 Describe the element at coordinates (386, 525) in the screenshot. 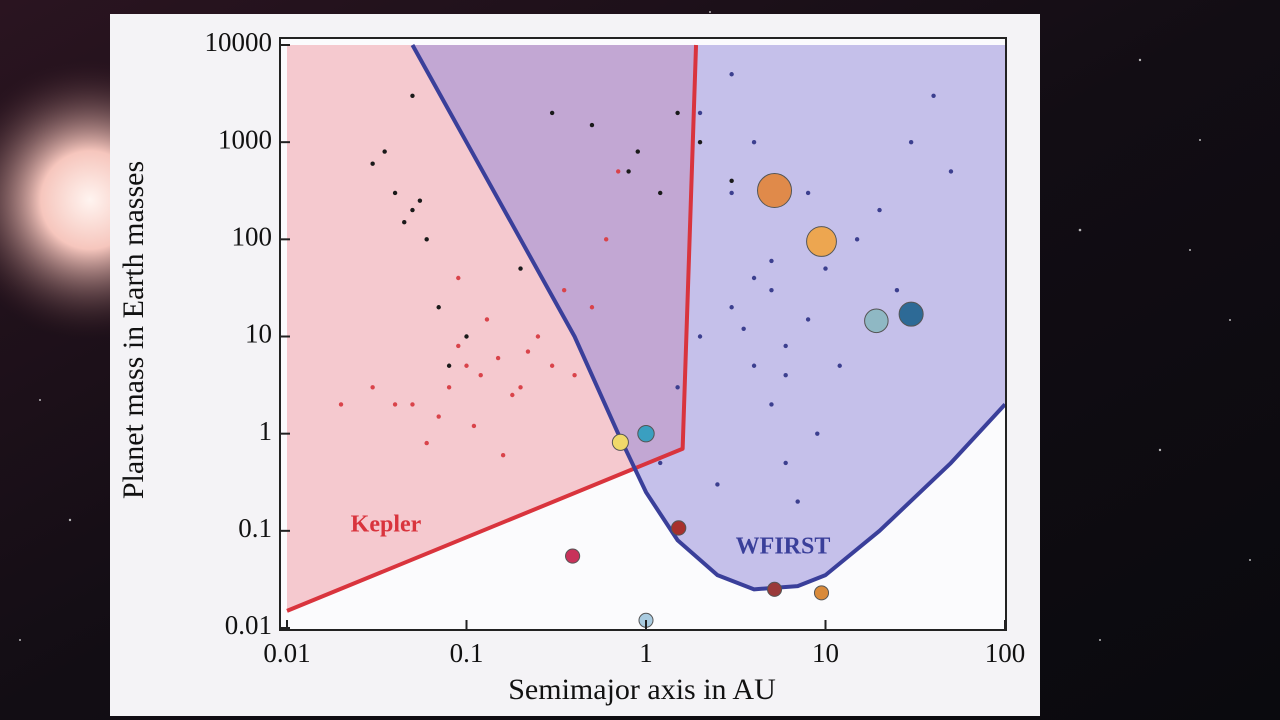

I see `region-label: Kepler` at that location.